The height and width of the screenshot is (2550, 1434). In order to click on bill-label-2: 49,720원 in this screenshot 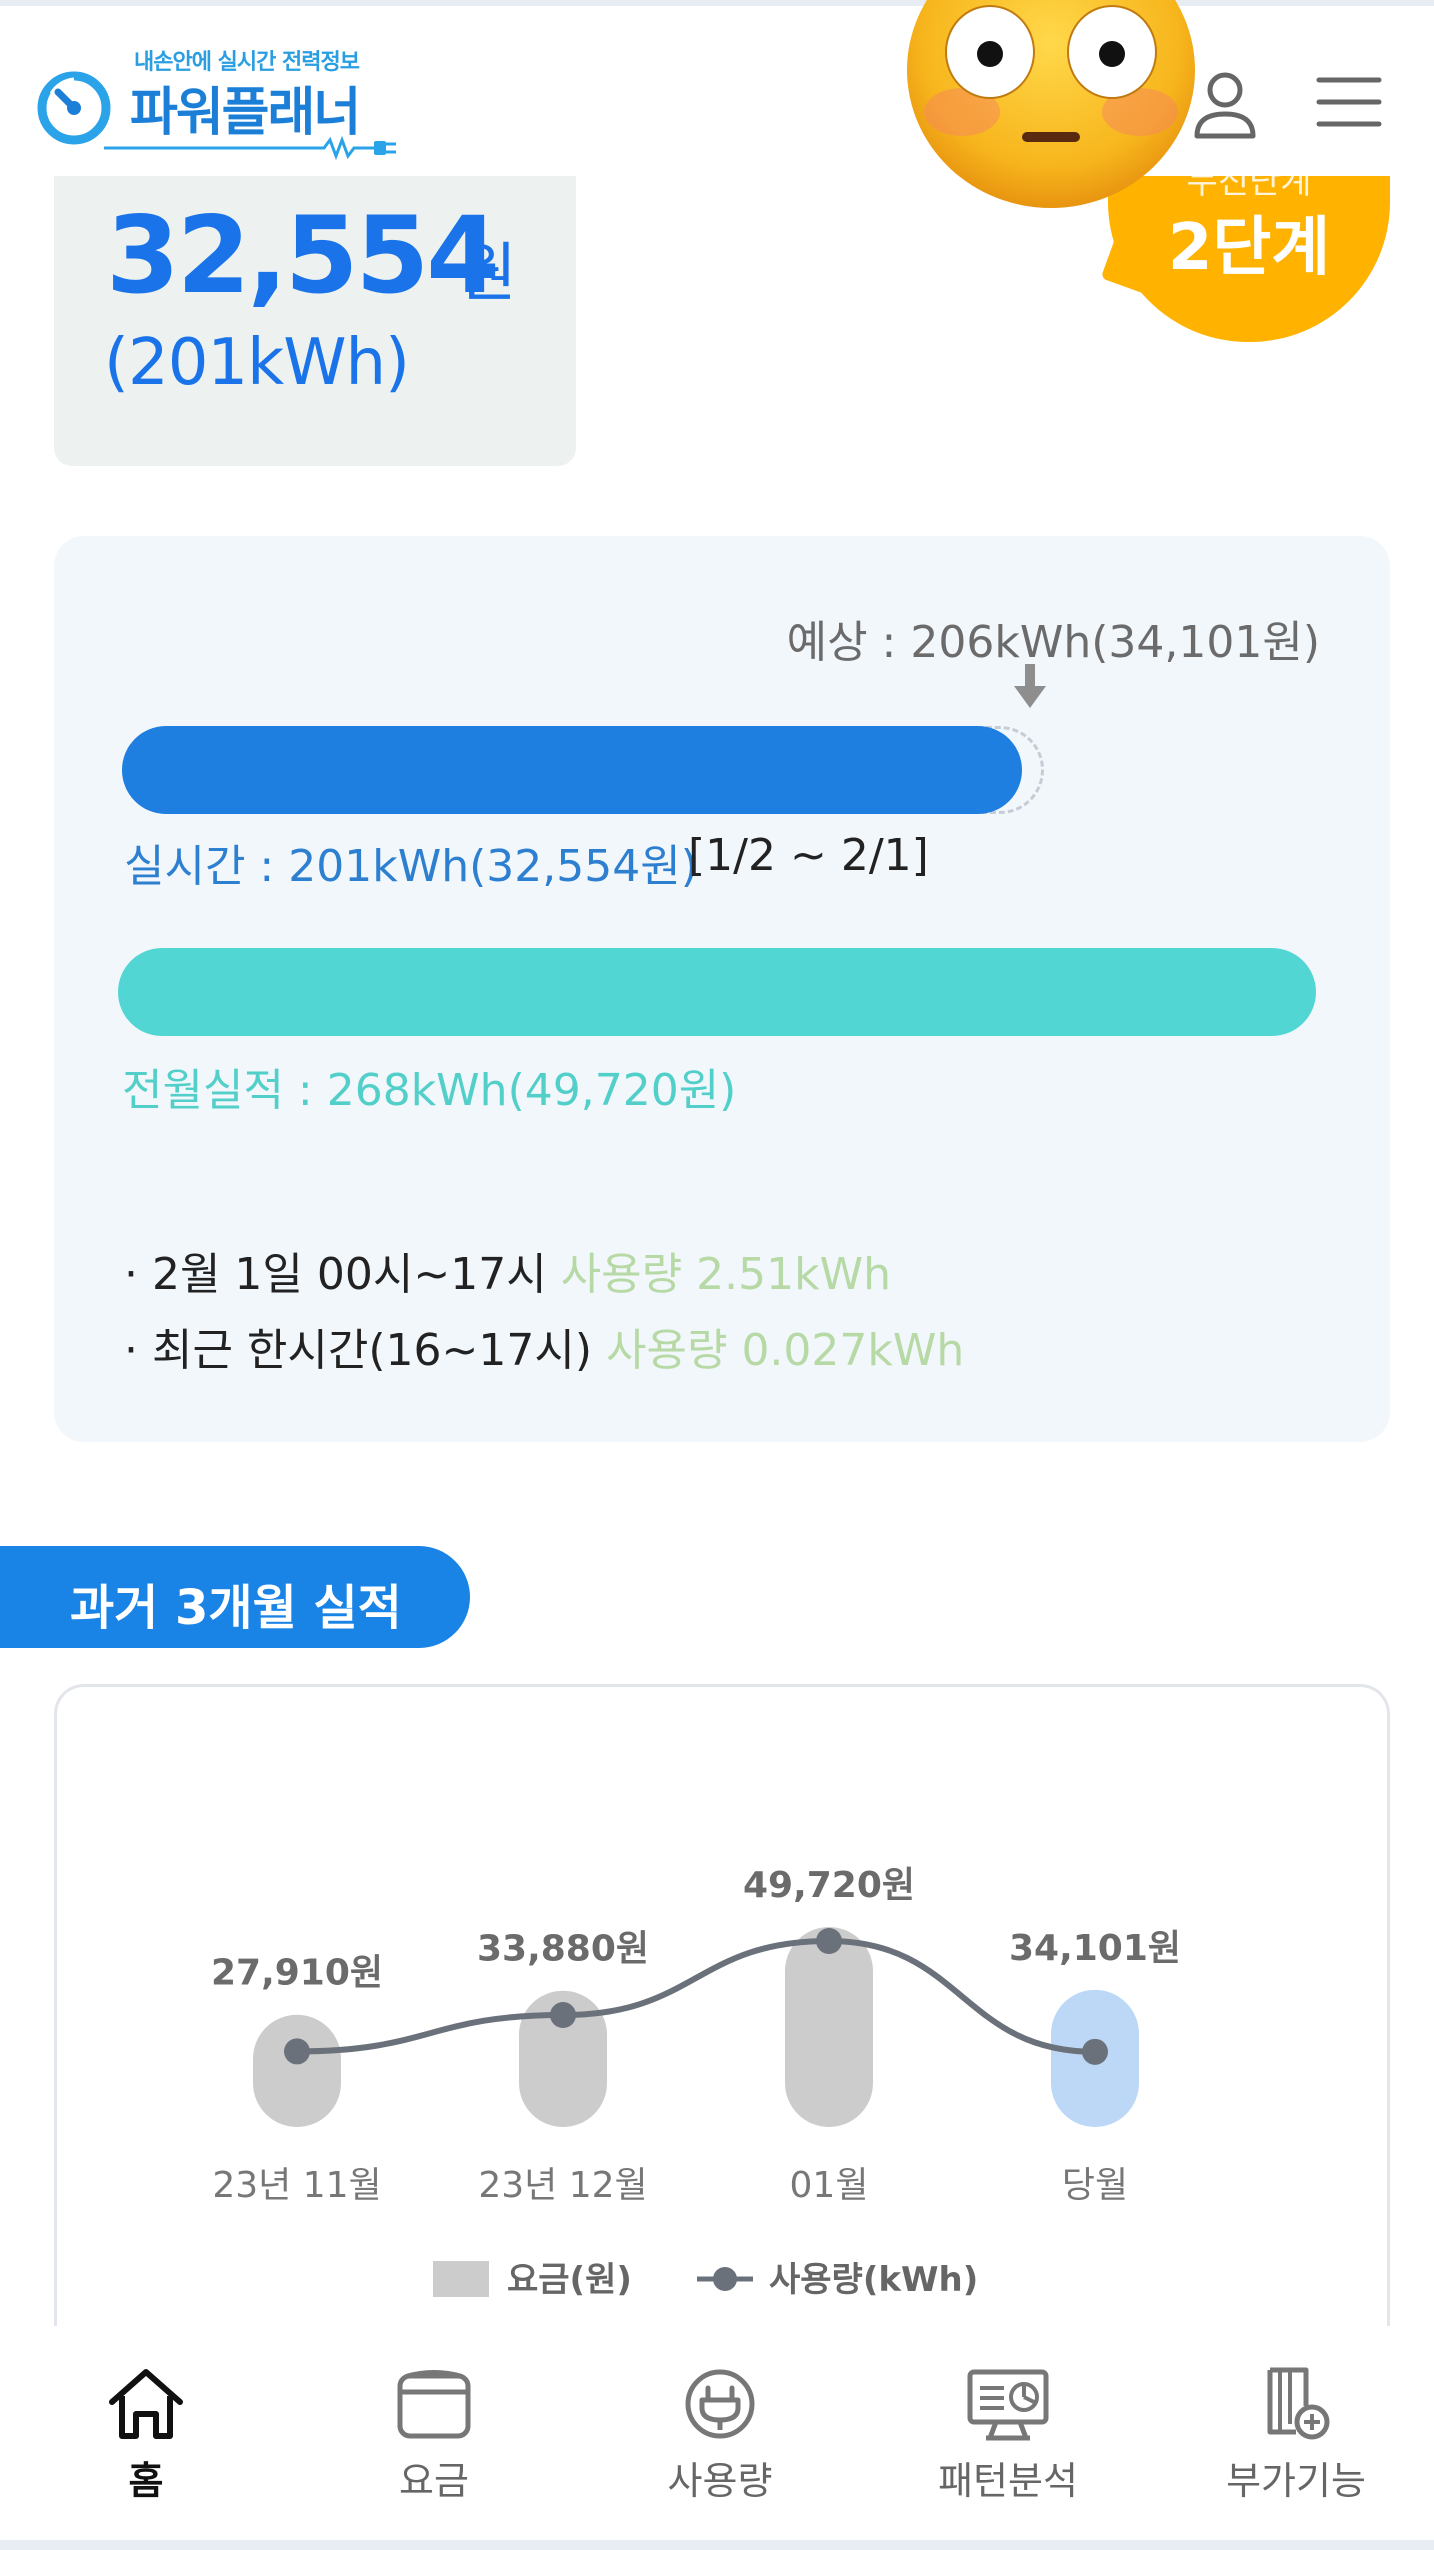, I will do `click(829, 1885)`.